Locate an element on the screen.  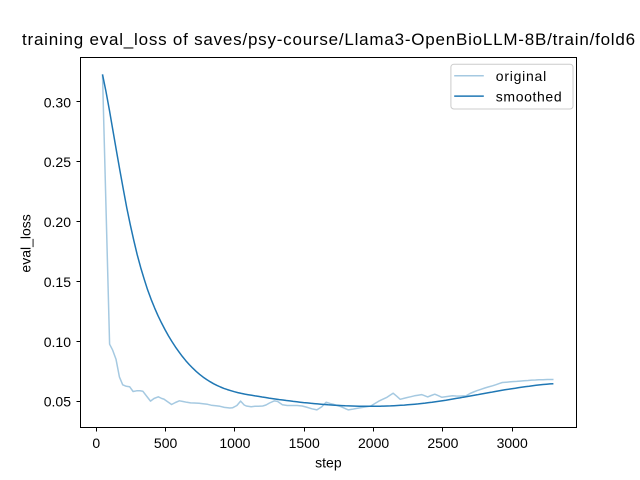
svg-text: 1000 is located at coordinates (234, 443).